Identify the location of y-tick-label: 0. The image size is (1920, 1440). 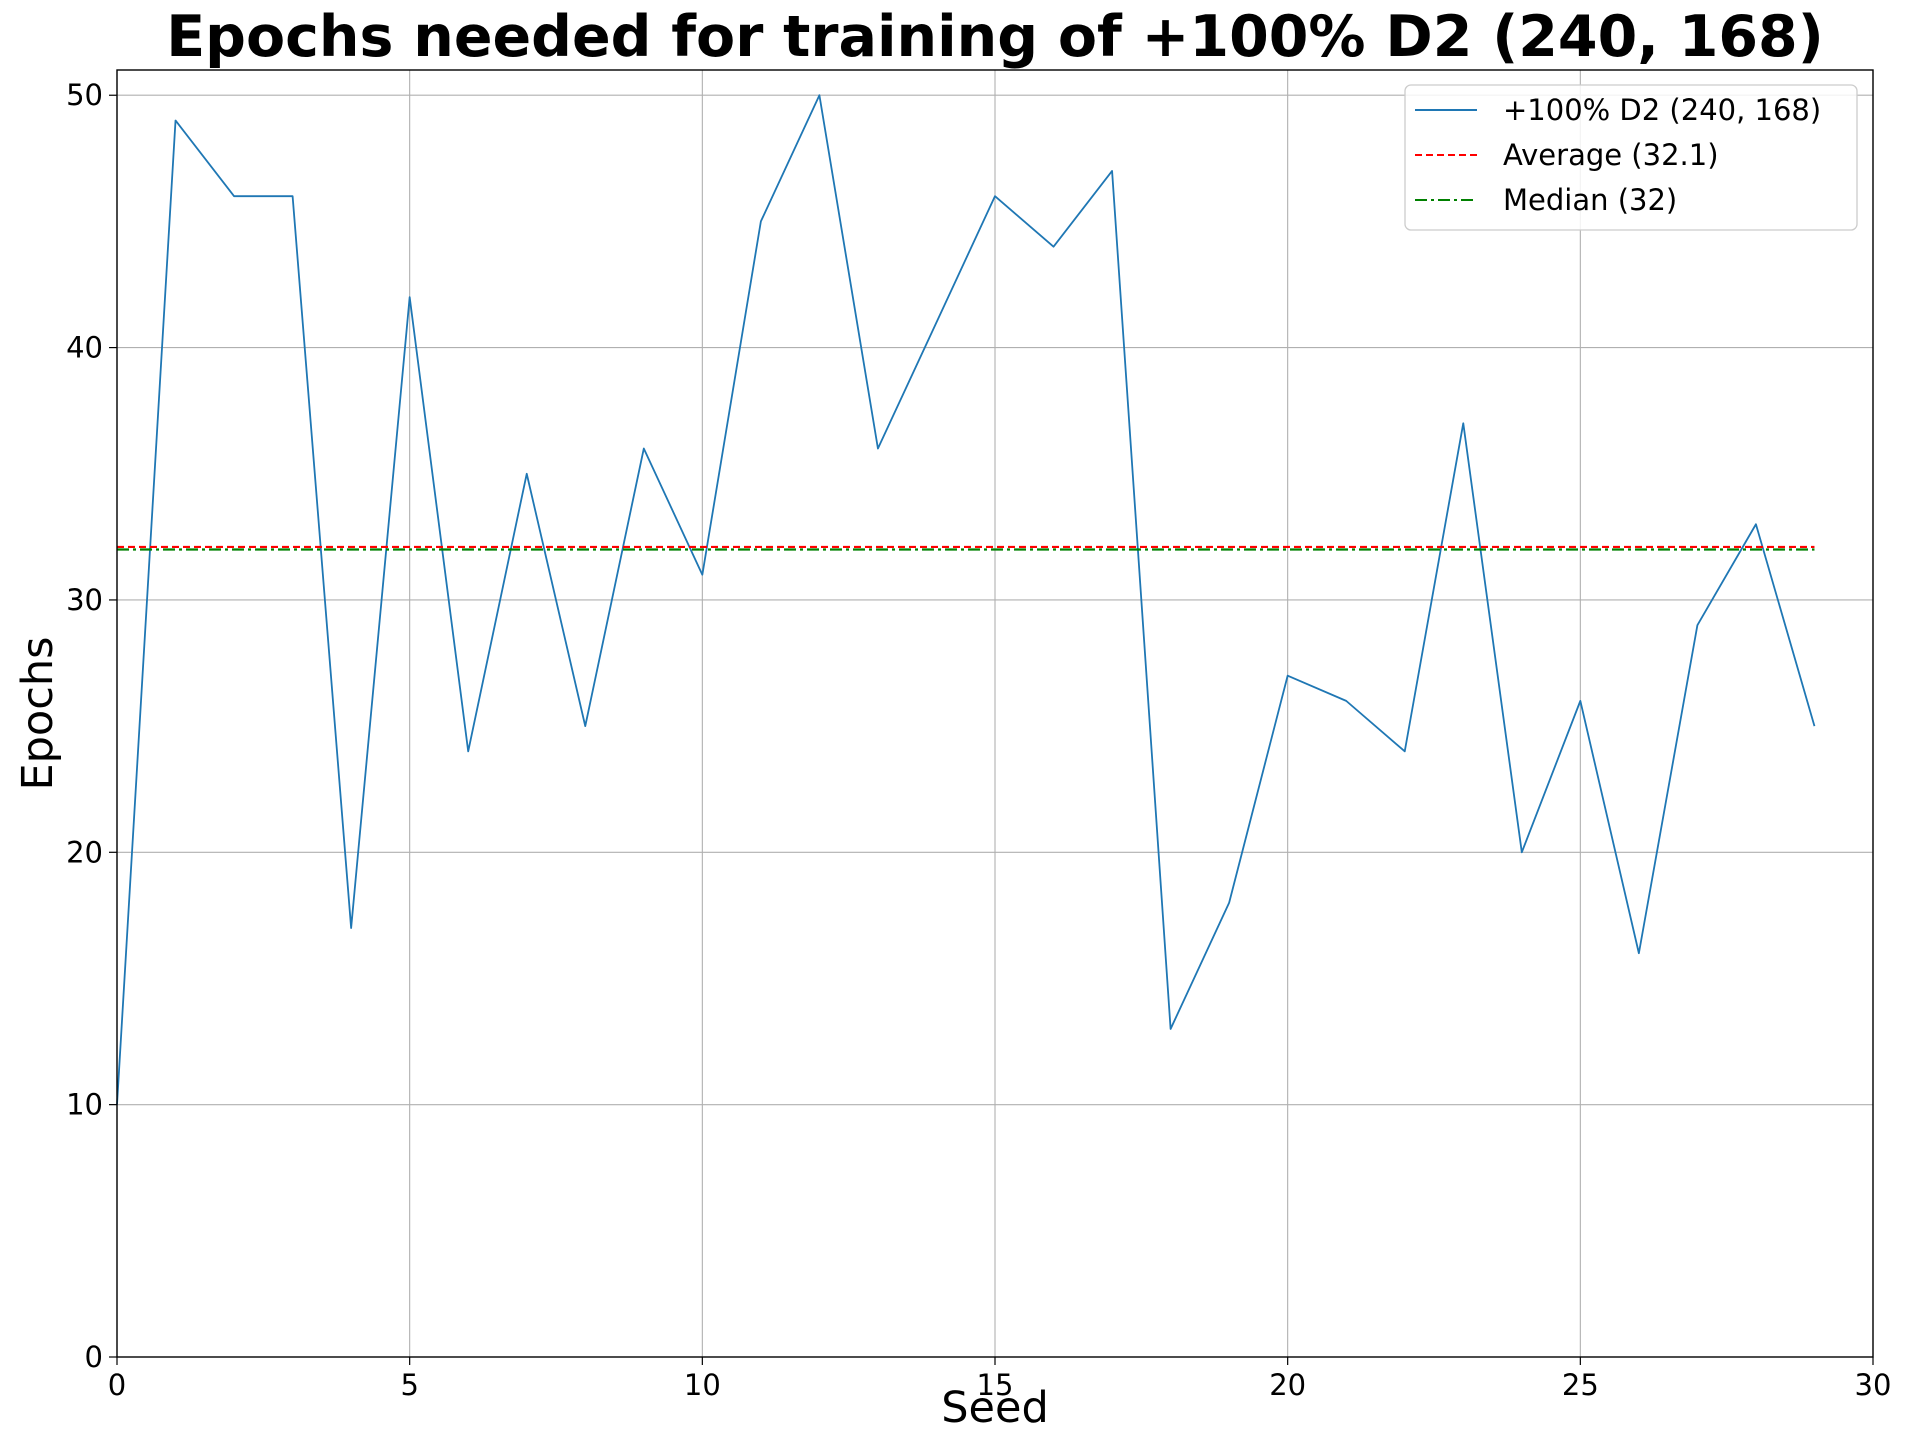
(94, 1357).